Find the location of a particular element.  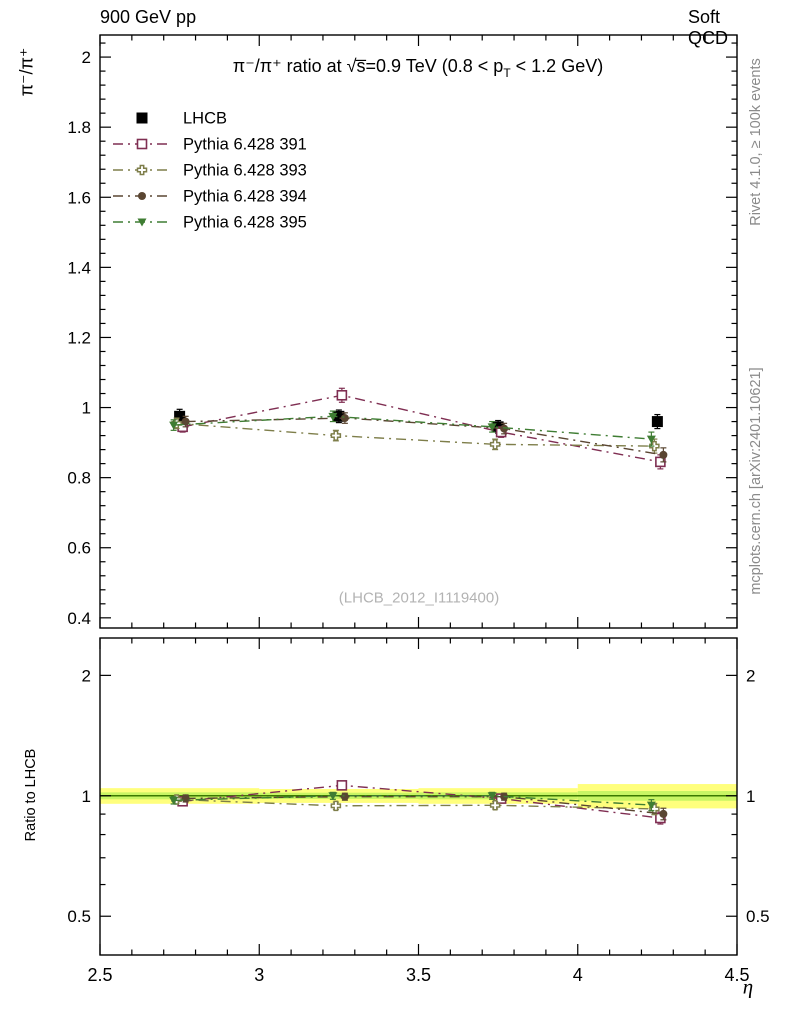

x-axis-label: η is located at coordinates (748, 986).